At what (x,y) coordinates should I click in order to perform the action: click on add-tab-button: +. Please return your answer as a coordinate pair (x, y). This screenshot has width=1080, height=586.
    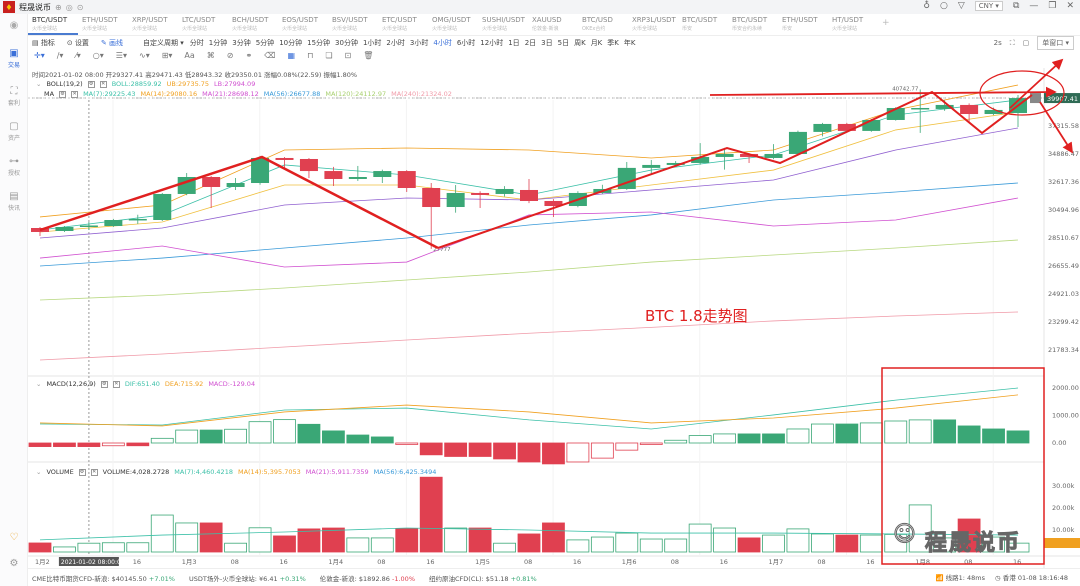
    Looking at the image, I should click on (886, 23).